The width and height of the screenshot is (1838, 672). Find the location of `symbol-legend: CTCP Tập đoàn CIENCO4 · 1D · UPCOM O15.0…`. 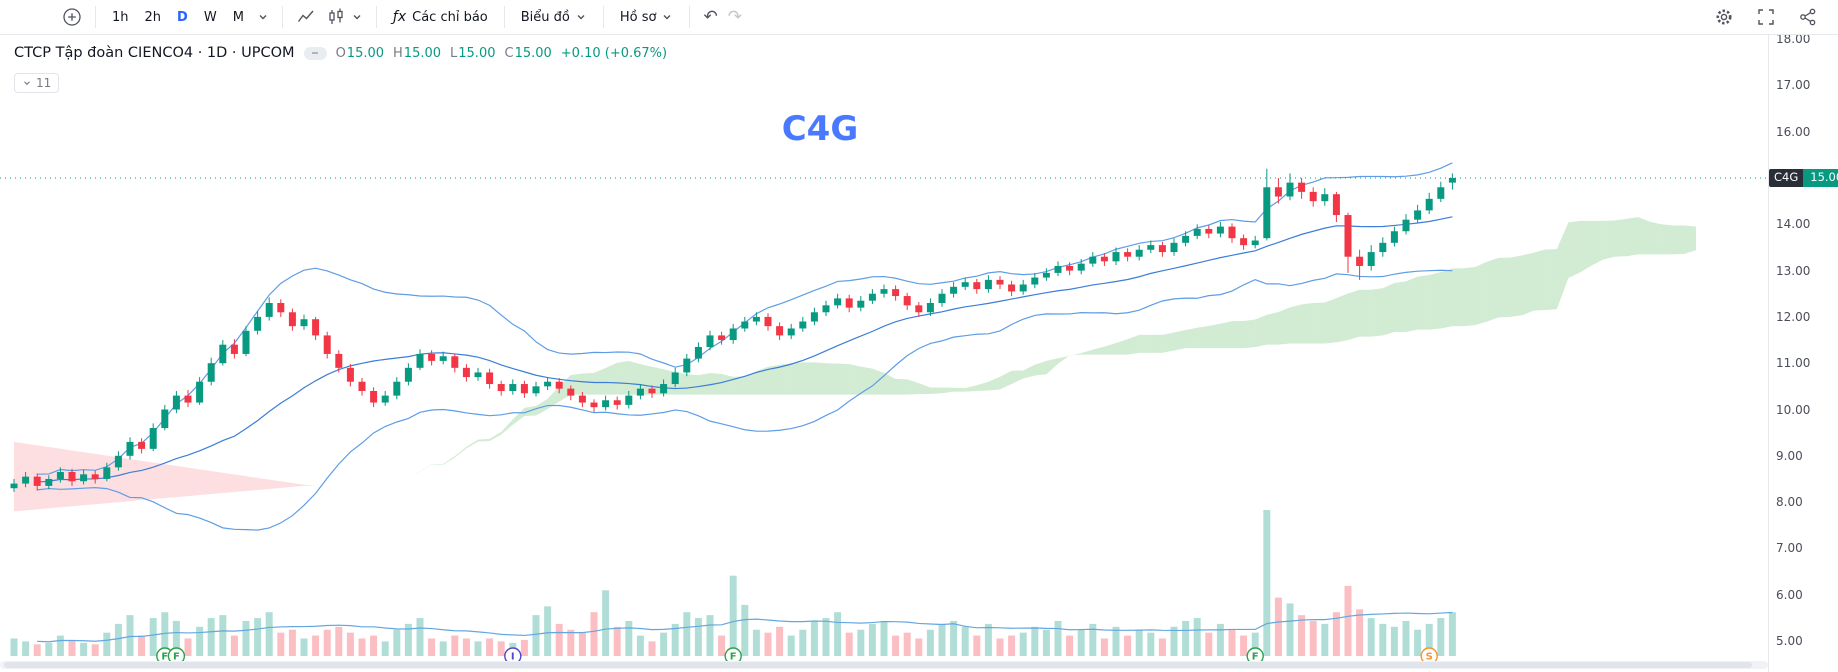

symbol-legend: CTCP Tập đoàn CIENCO4 · 1D · UPCOM O15.0… is located at coordinates (340, 53).